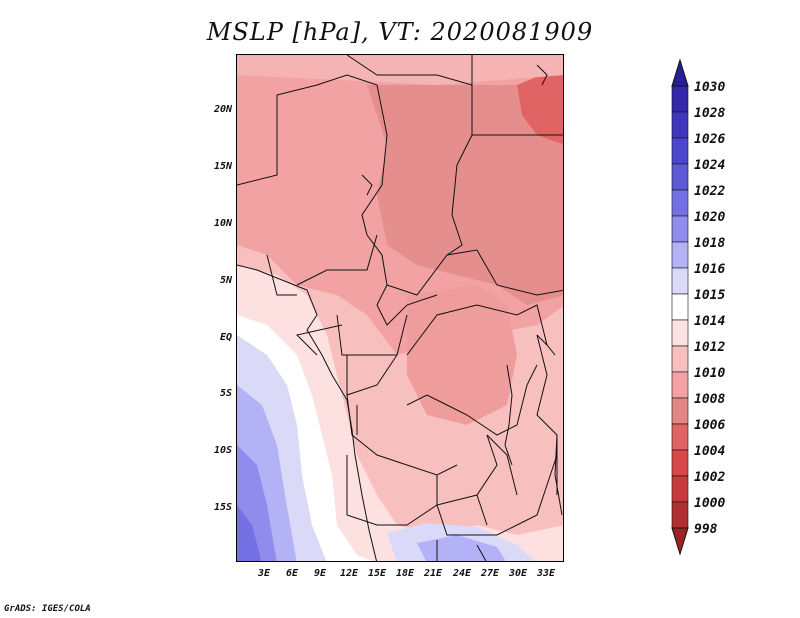 The image size is (800, 618). Describe the element at coordinates (710, 321) in the screenshot. I see `colorbar-label-1014: 1014` at that location.